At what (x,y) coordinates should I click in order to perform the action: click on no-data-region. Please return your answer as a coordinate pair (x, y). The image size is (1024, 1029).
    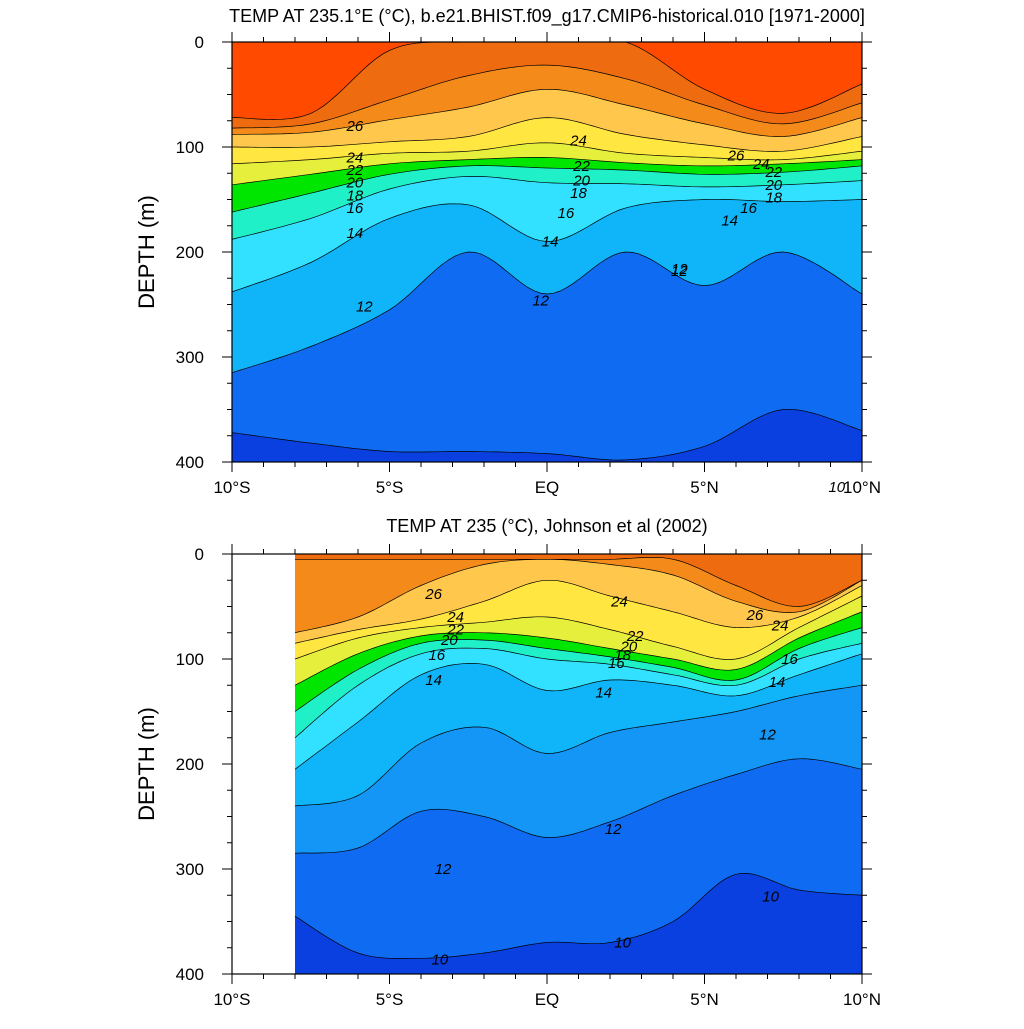
    Looking at the image, I should click on (263, 764).